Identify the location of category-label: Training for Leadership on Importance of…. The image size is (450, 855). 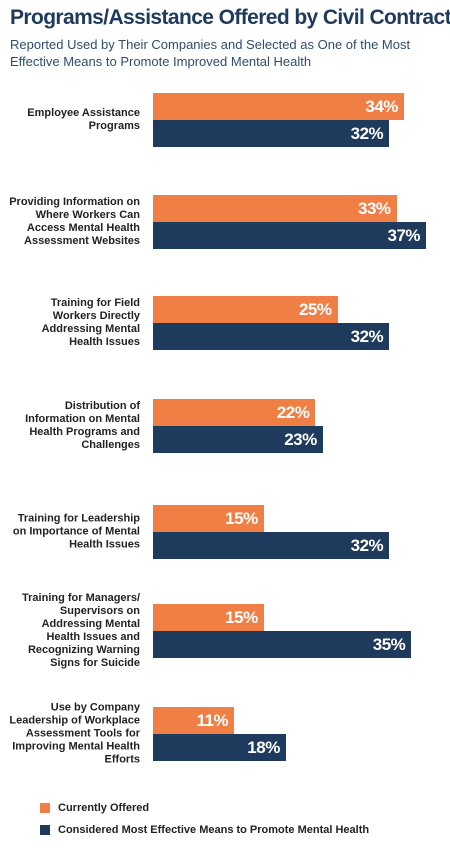
(76, 531).